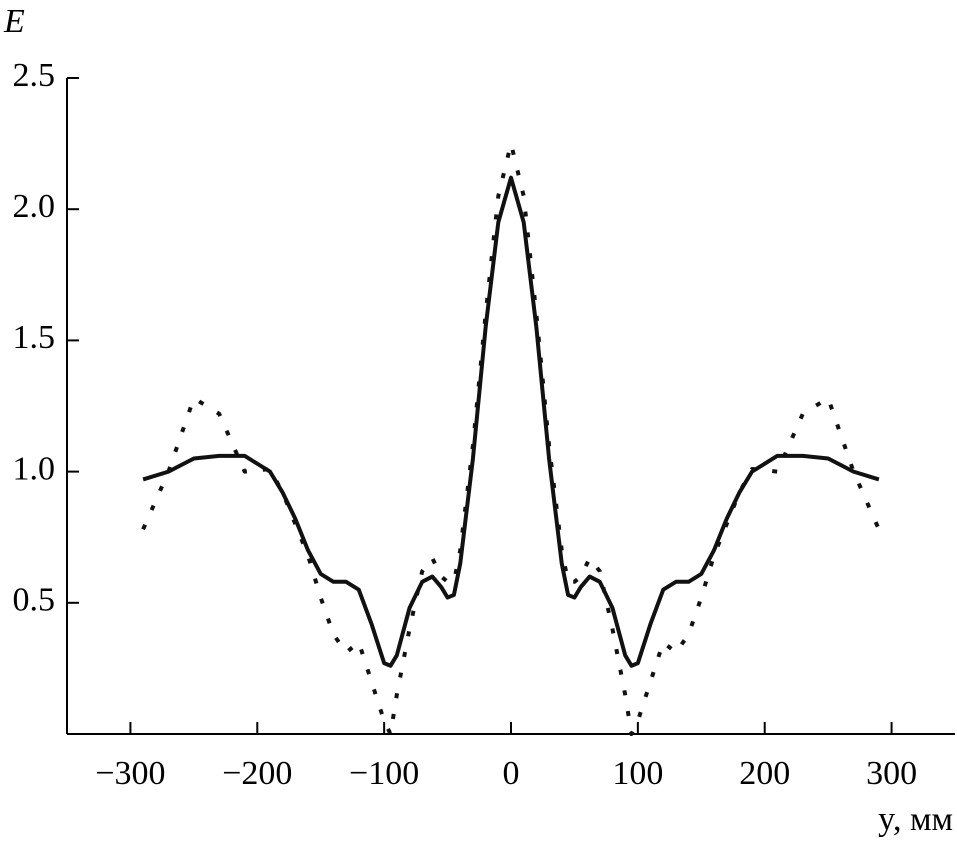  Describe the element at coordinates (34, 468) in the screenshot. I see `y-tick-label: 1.0` at that location.